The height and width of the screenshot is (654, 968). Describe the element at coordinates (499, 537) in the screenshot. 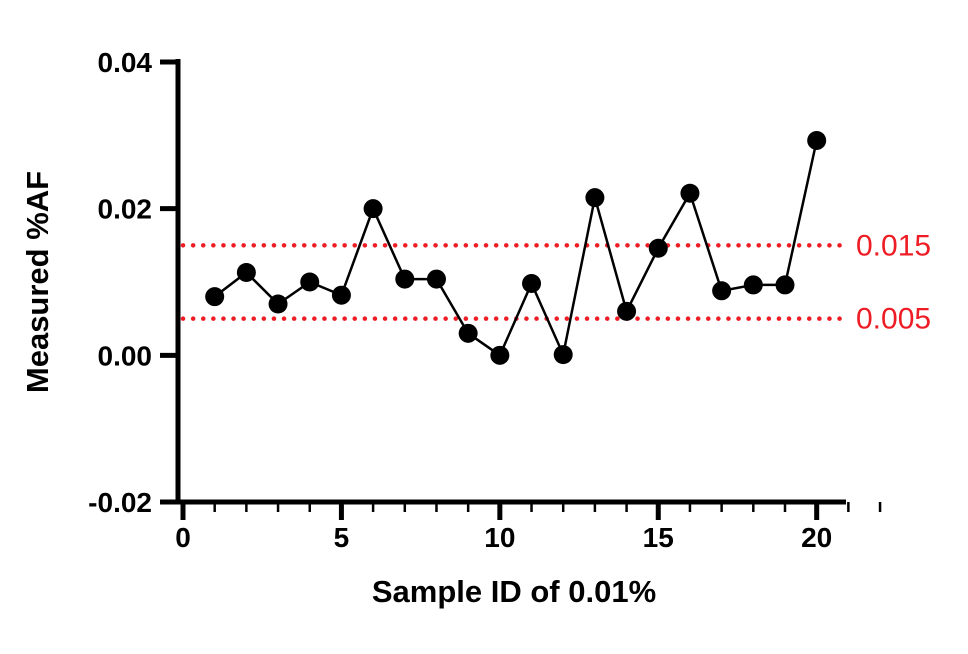

I see `x-tick-label: 10` at that location.